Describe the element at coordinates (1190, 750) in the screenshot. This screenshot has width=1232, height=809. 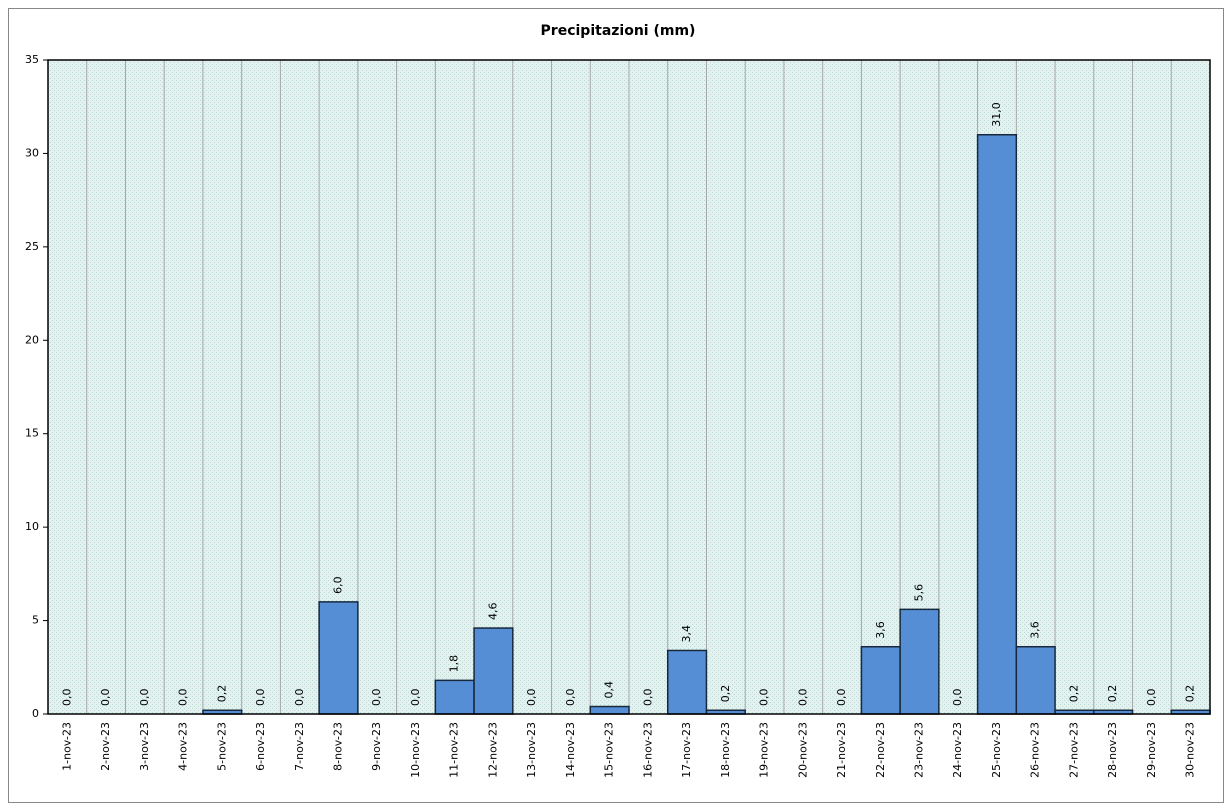
I see `x-tick-label: 30-nov-23` at that location.